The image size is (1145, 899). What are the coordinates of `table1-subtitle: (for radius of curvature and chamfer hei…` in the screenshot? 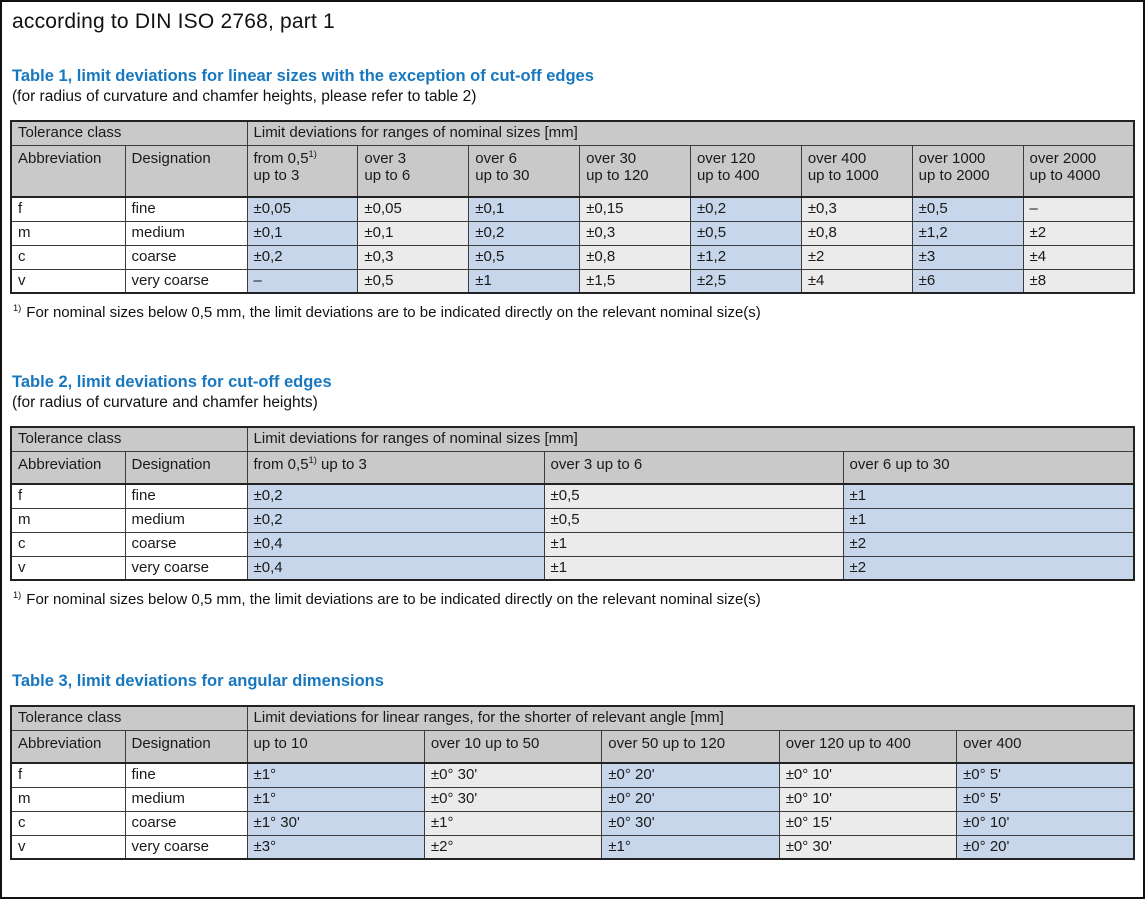 It's located at (244, 96).